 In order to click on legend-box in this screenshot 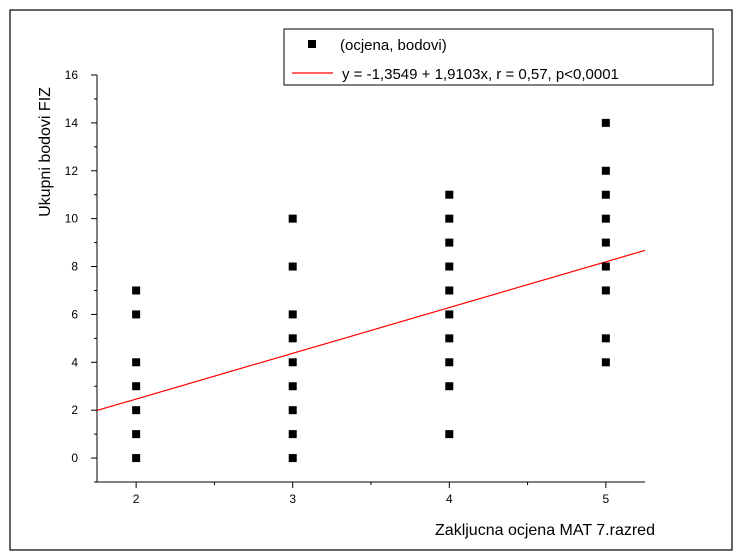, I will do `click(498, 57)`.